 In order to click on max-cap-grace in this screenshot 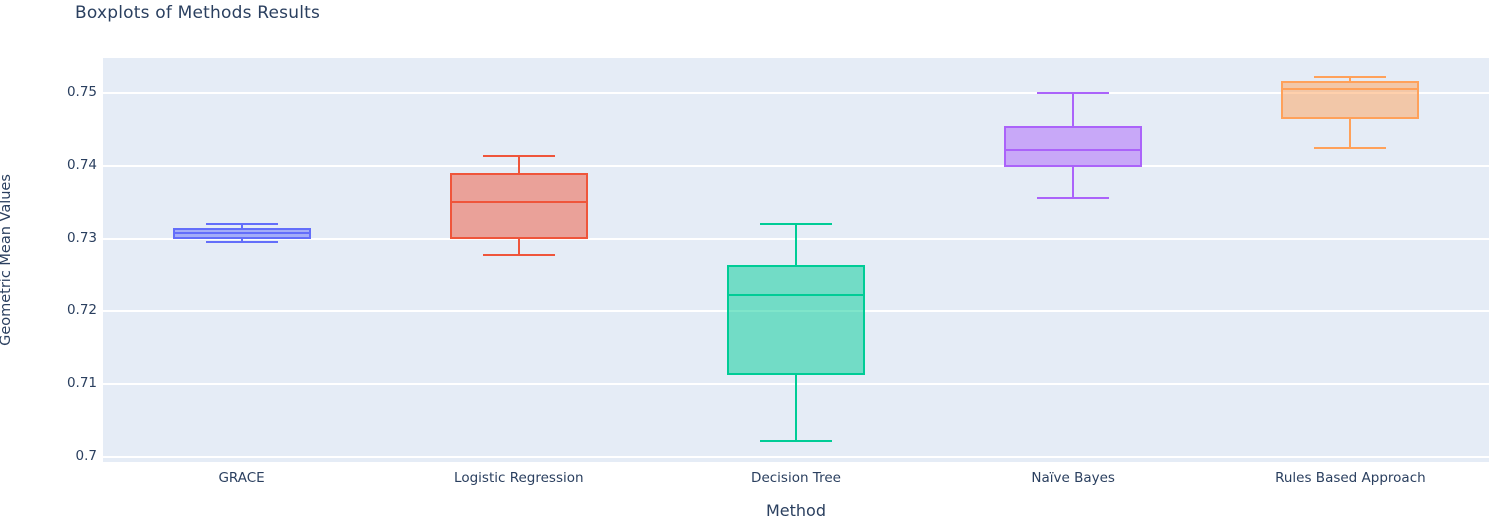, I will do `click(241, 223)`.